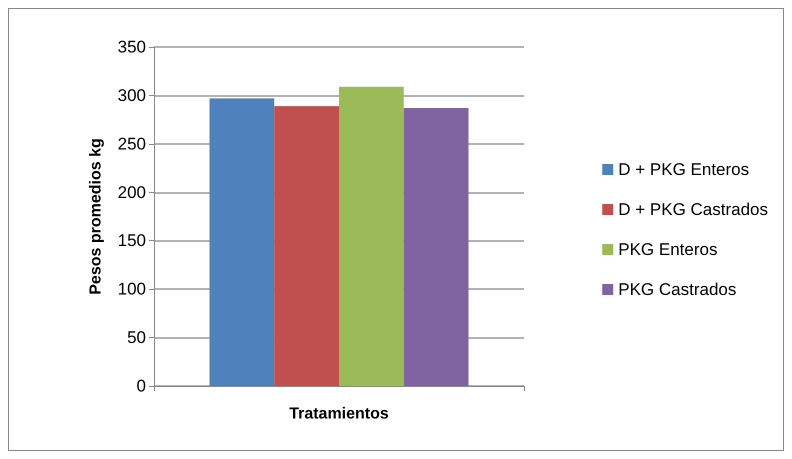 Image resolution: width=792 pixels, height=459 pixels. I want to click on legend-label: D + PKG Castrados, so click(693, 209).